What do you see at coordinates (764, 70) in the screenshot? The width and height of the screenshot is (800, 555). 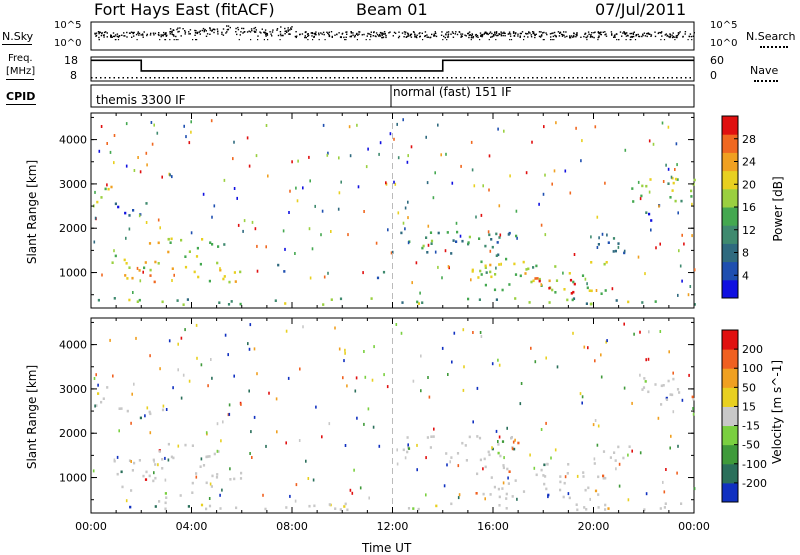 I see `nave-label: Nave` at bounding box center [764, 70].